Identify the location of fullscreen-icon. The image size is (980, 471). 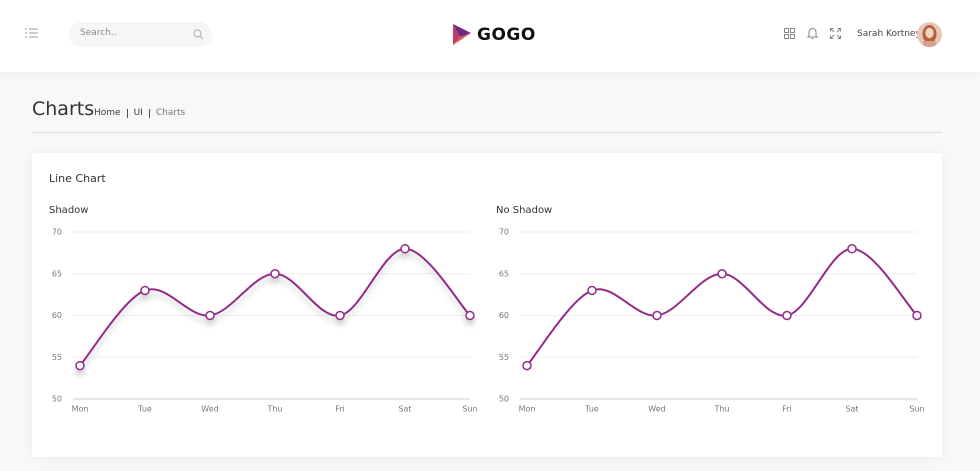
(835, 33).